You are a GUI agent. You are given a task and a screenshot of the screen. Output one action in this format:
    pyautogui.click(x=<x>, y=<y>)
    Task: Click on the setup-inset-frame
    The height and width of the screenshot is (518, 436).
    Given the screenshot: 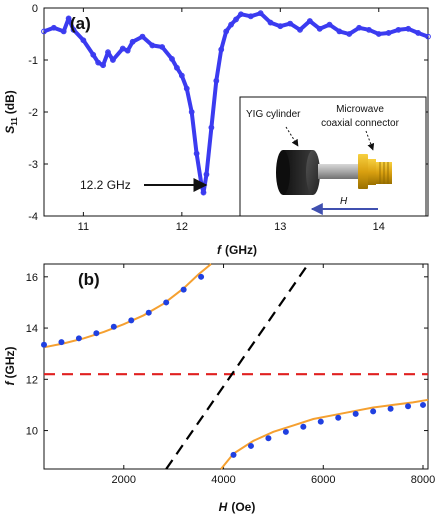 What is the action you would take?
    pyautogui.click(x=333, y=156)
    